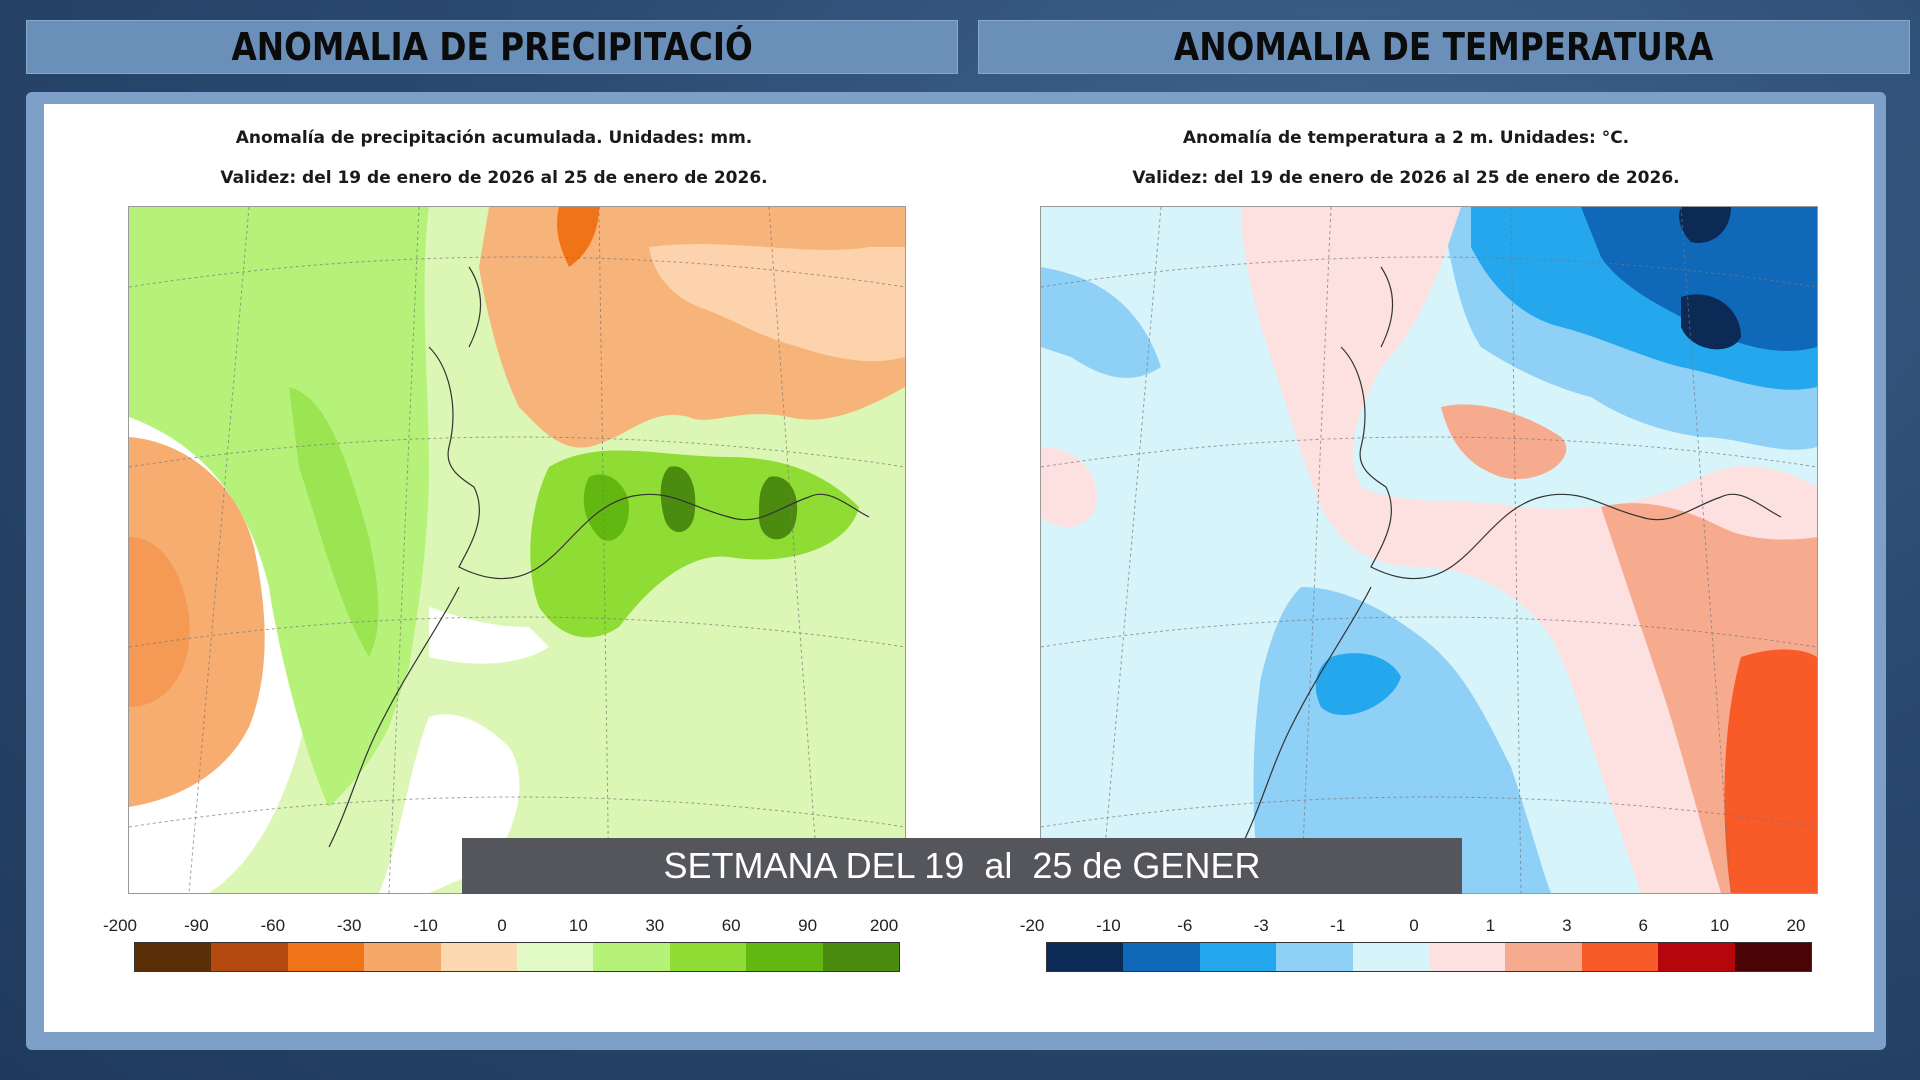 The image size is (1920, 1080). I want to click on precip-tick: 90, so click(808, 925).